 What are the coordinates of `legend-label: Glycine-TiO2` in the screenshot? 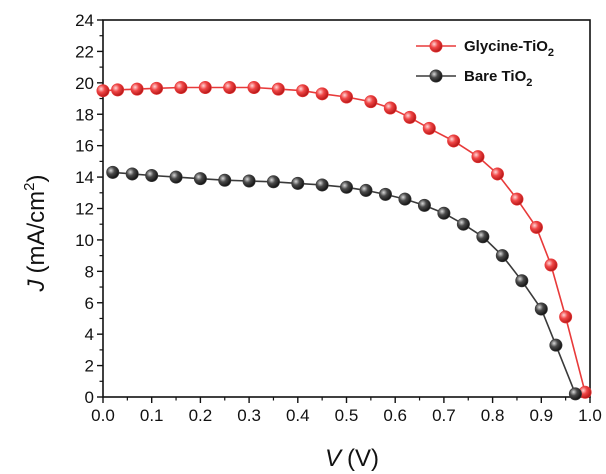 It's located at (509, 48).